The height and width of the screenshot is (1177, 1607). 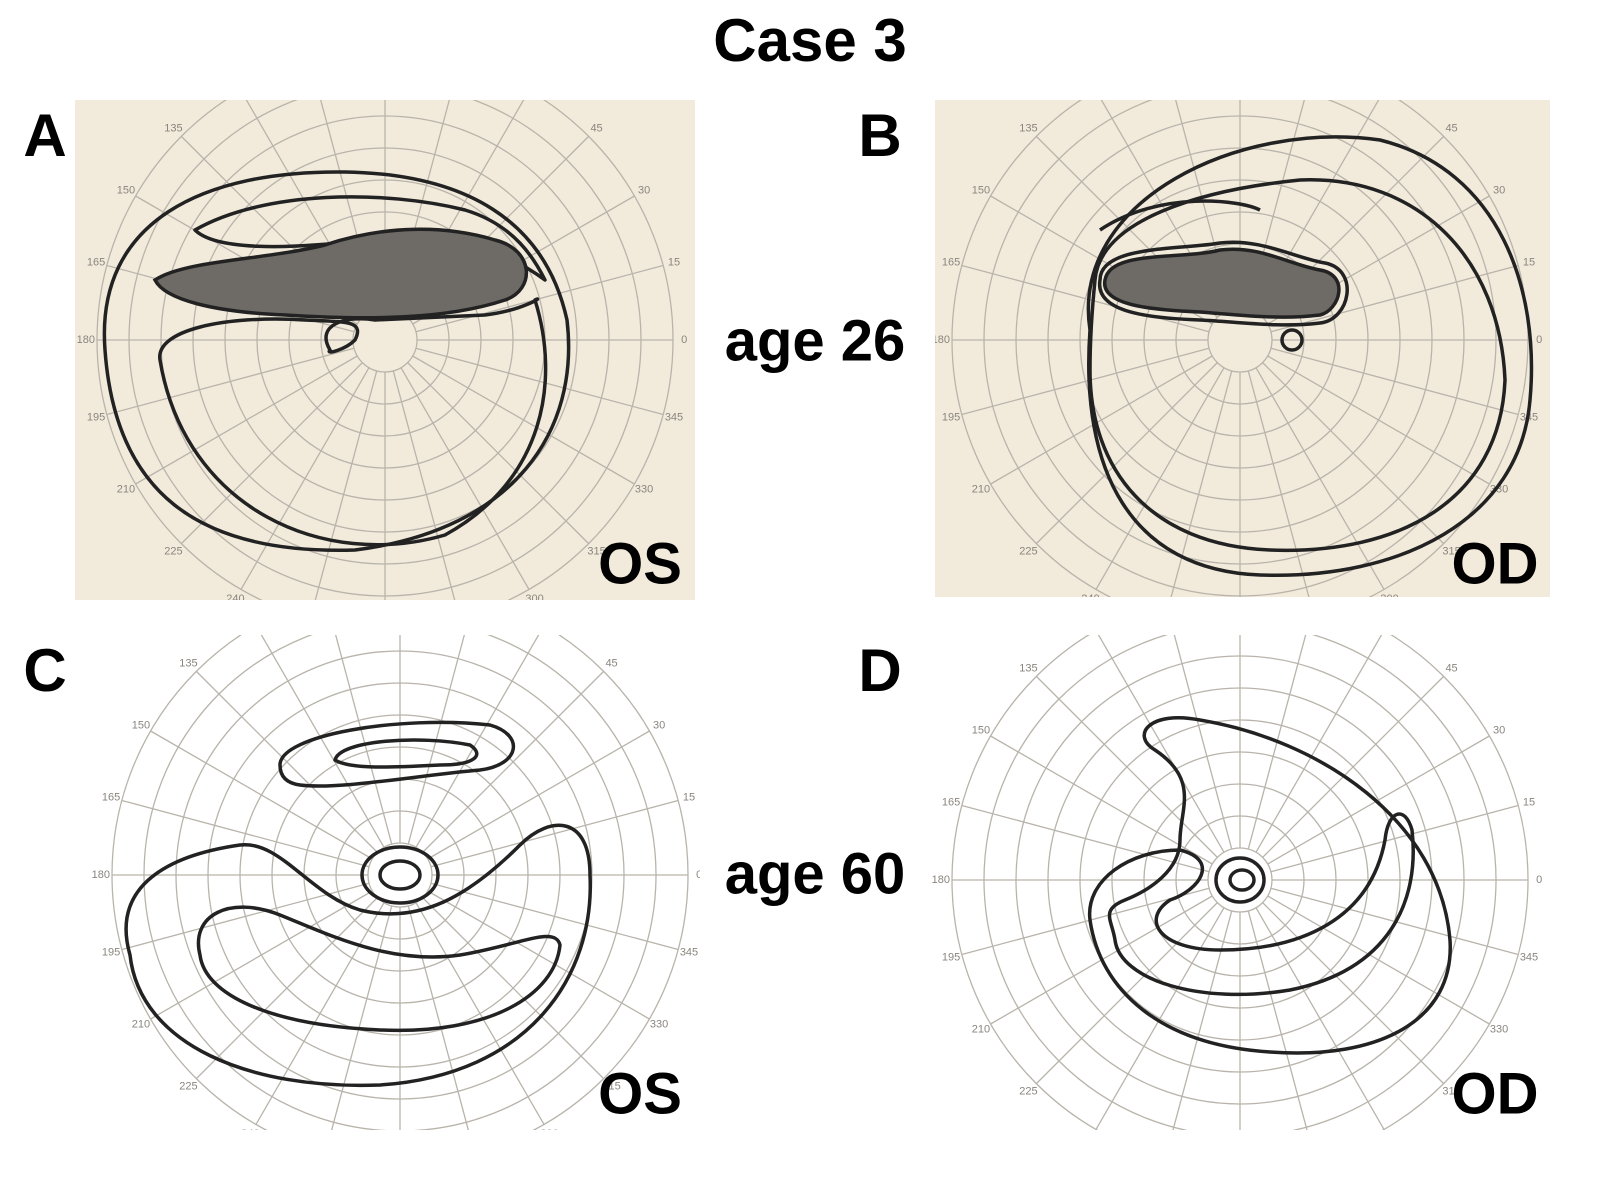 What do you see at coordinates (126, 490) in the screenshot?
I see `angle-label: 210` at bounding box center [126, 490].